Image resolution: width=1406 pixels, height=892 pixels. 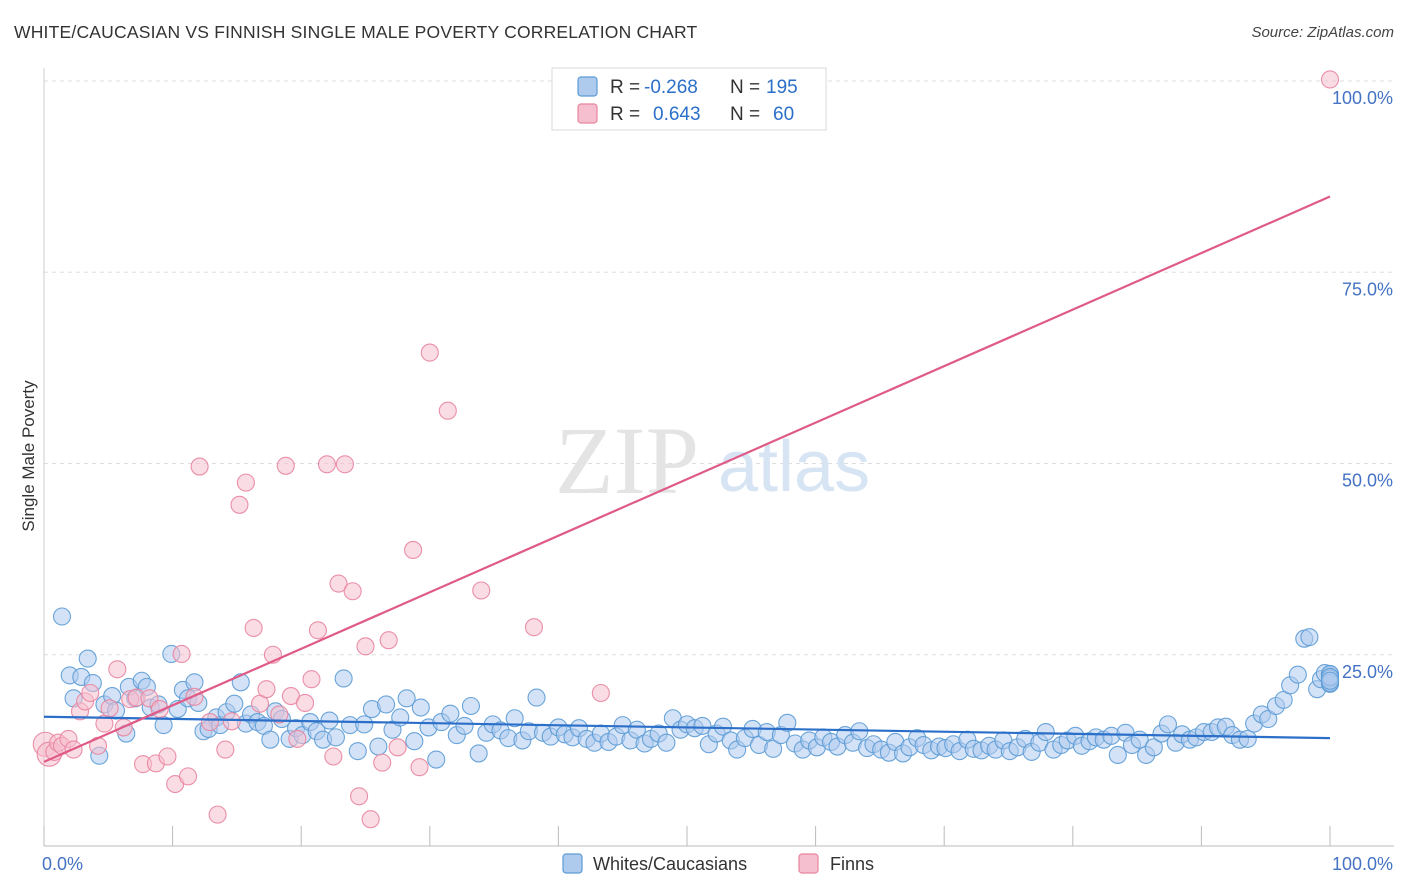 I want to click on legend-n-label-2: N =, so click(x=745, y=114).